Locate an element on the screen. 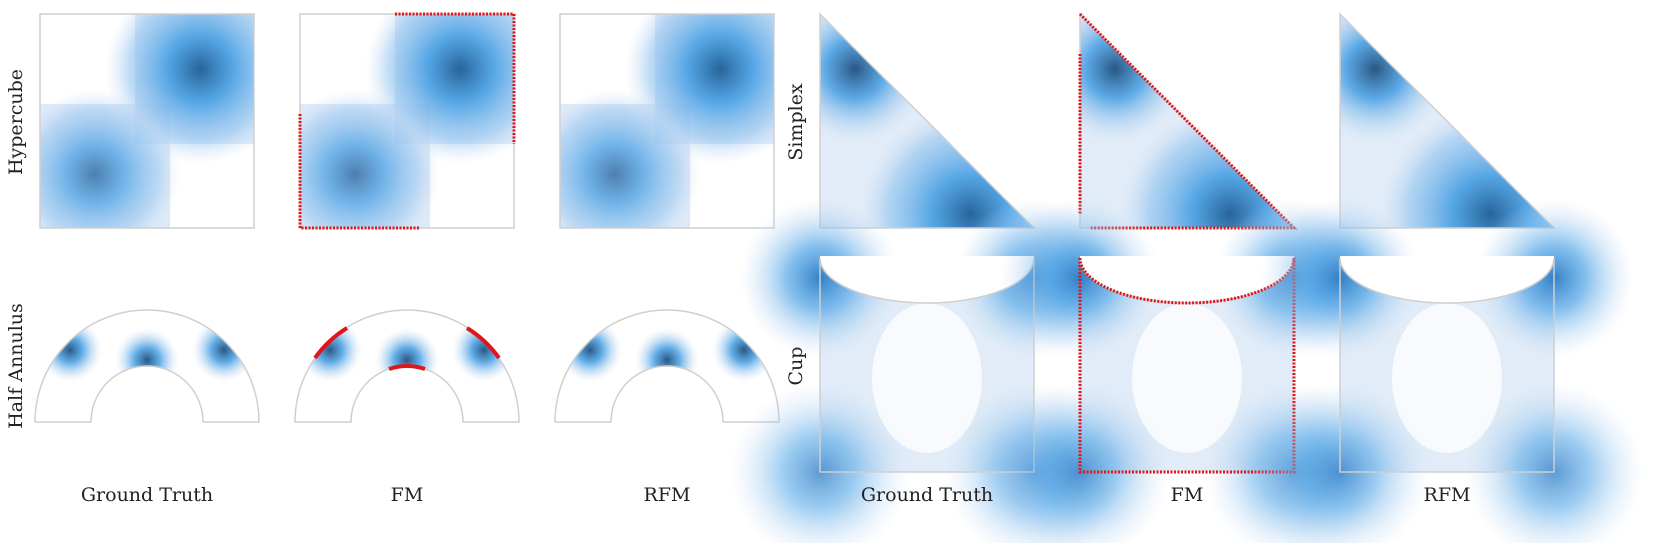 This screenshot has width=1661, height=543. column-label-rfm-right: RFM is located at coordinates (1447, 495).